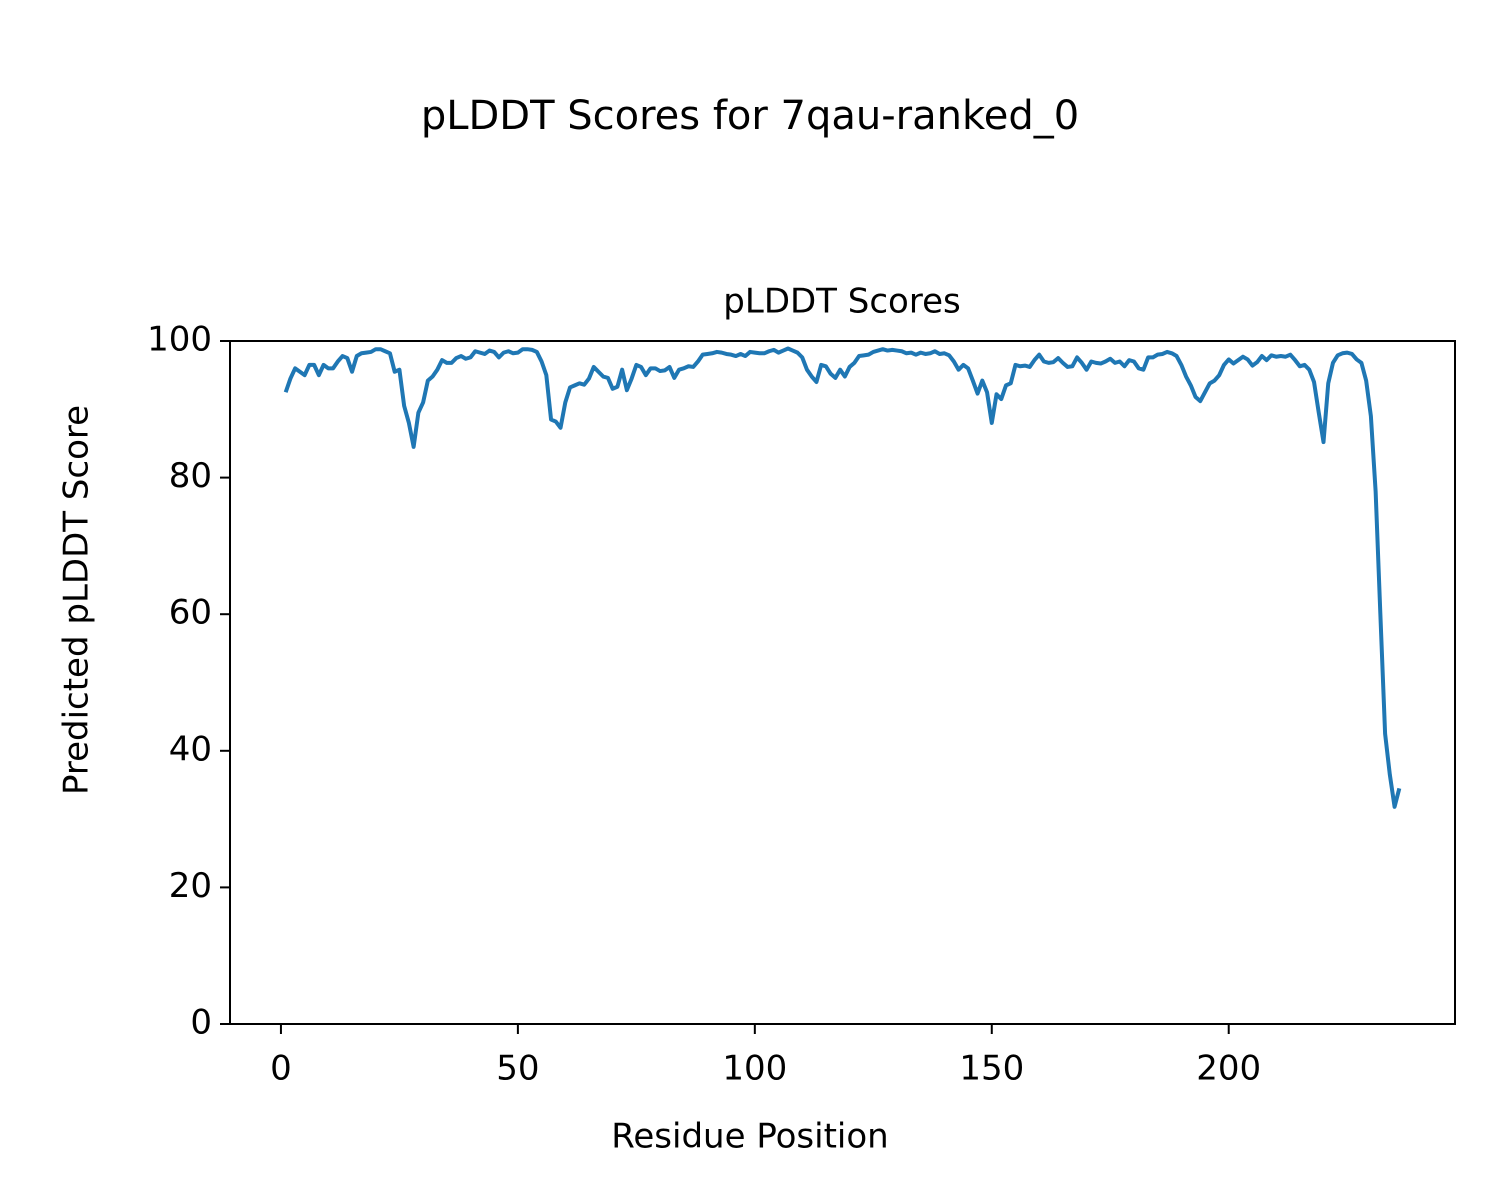  Describe the element at coordinates (77, 600) in the screenshot. I see `y-axis-label: Predicted pLDDT Score` at that location.